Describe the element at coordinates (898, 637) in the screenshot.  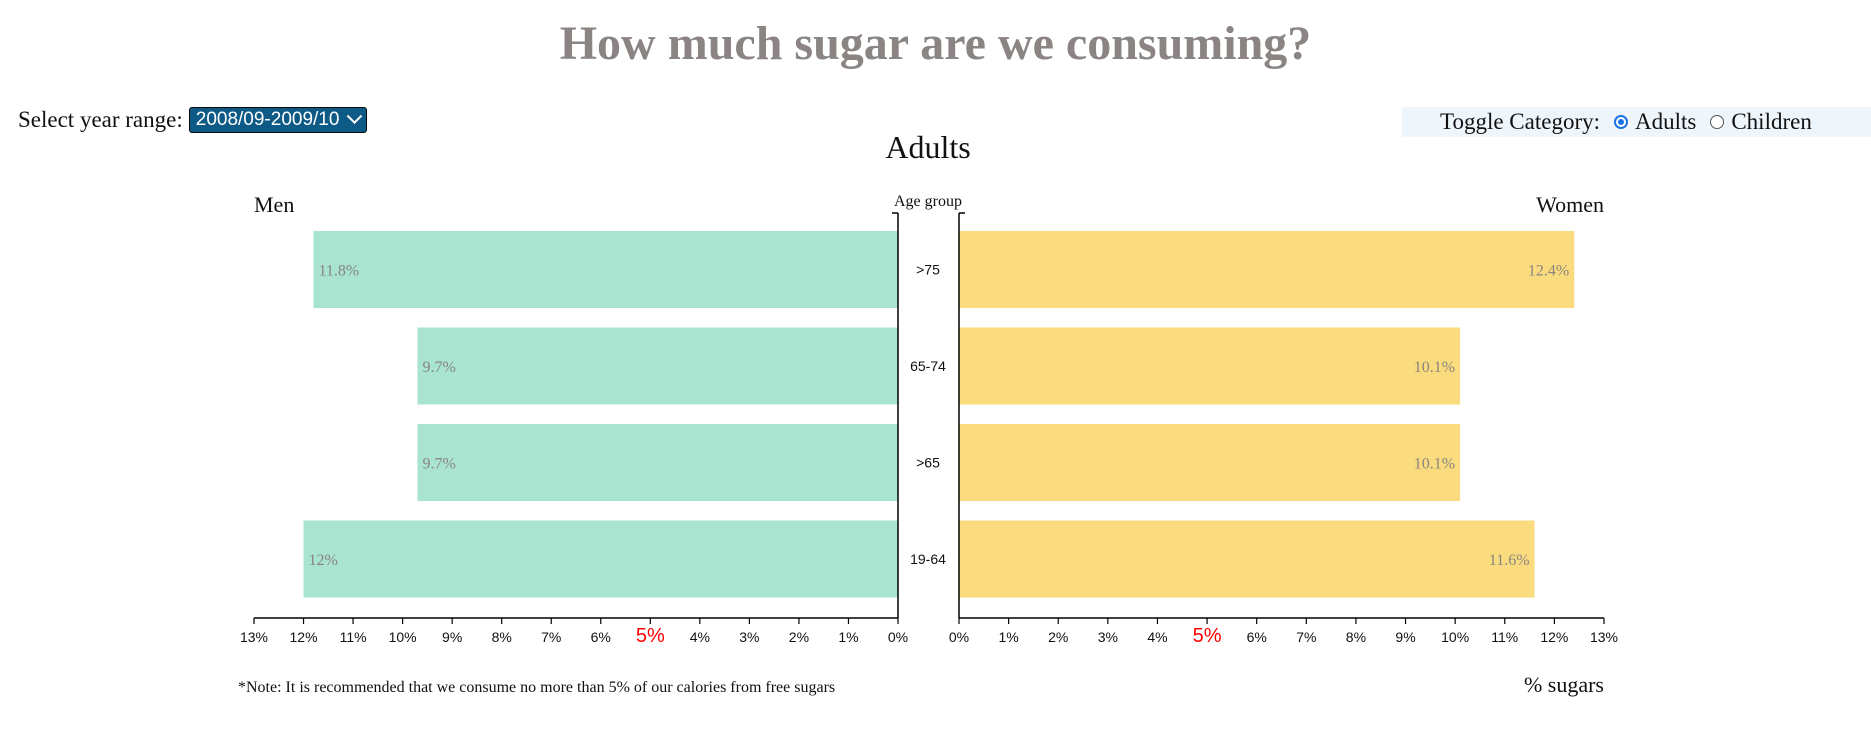
I see `men-x-tick-label: 0%` at that location.